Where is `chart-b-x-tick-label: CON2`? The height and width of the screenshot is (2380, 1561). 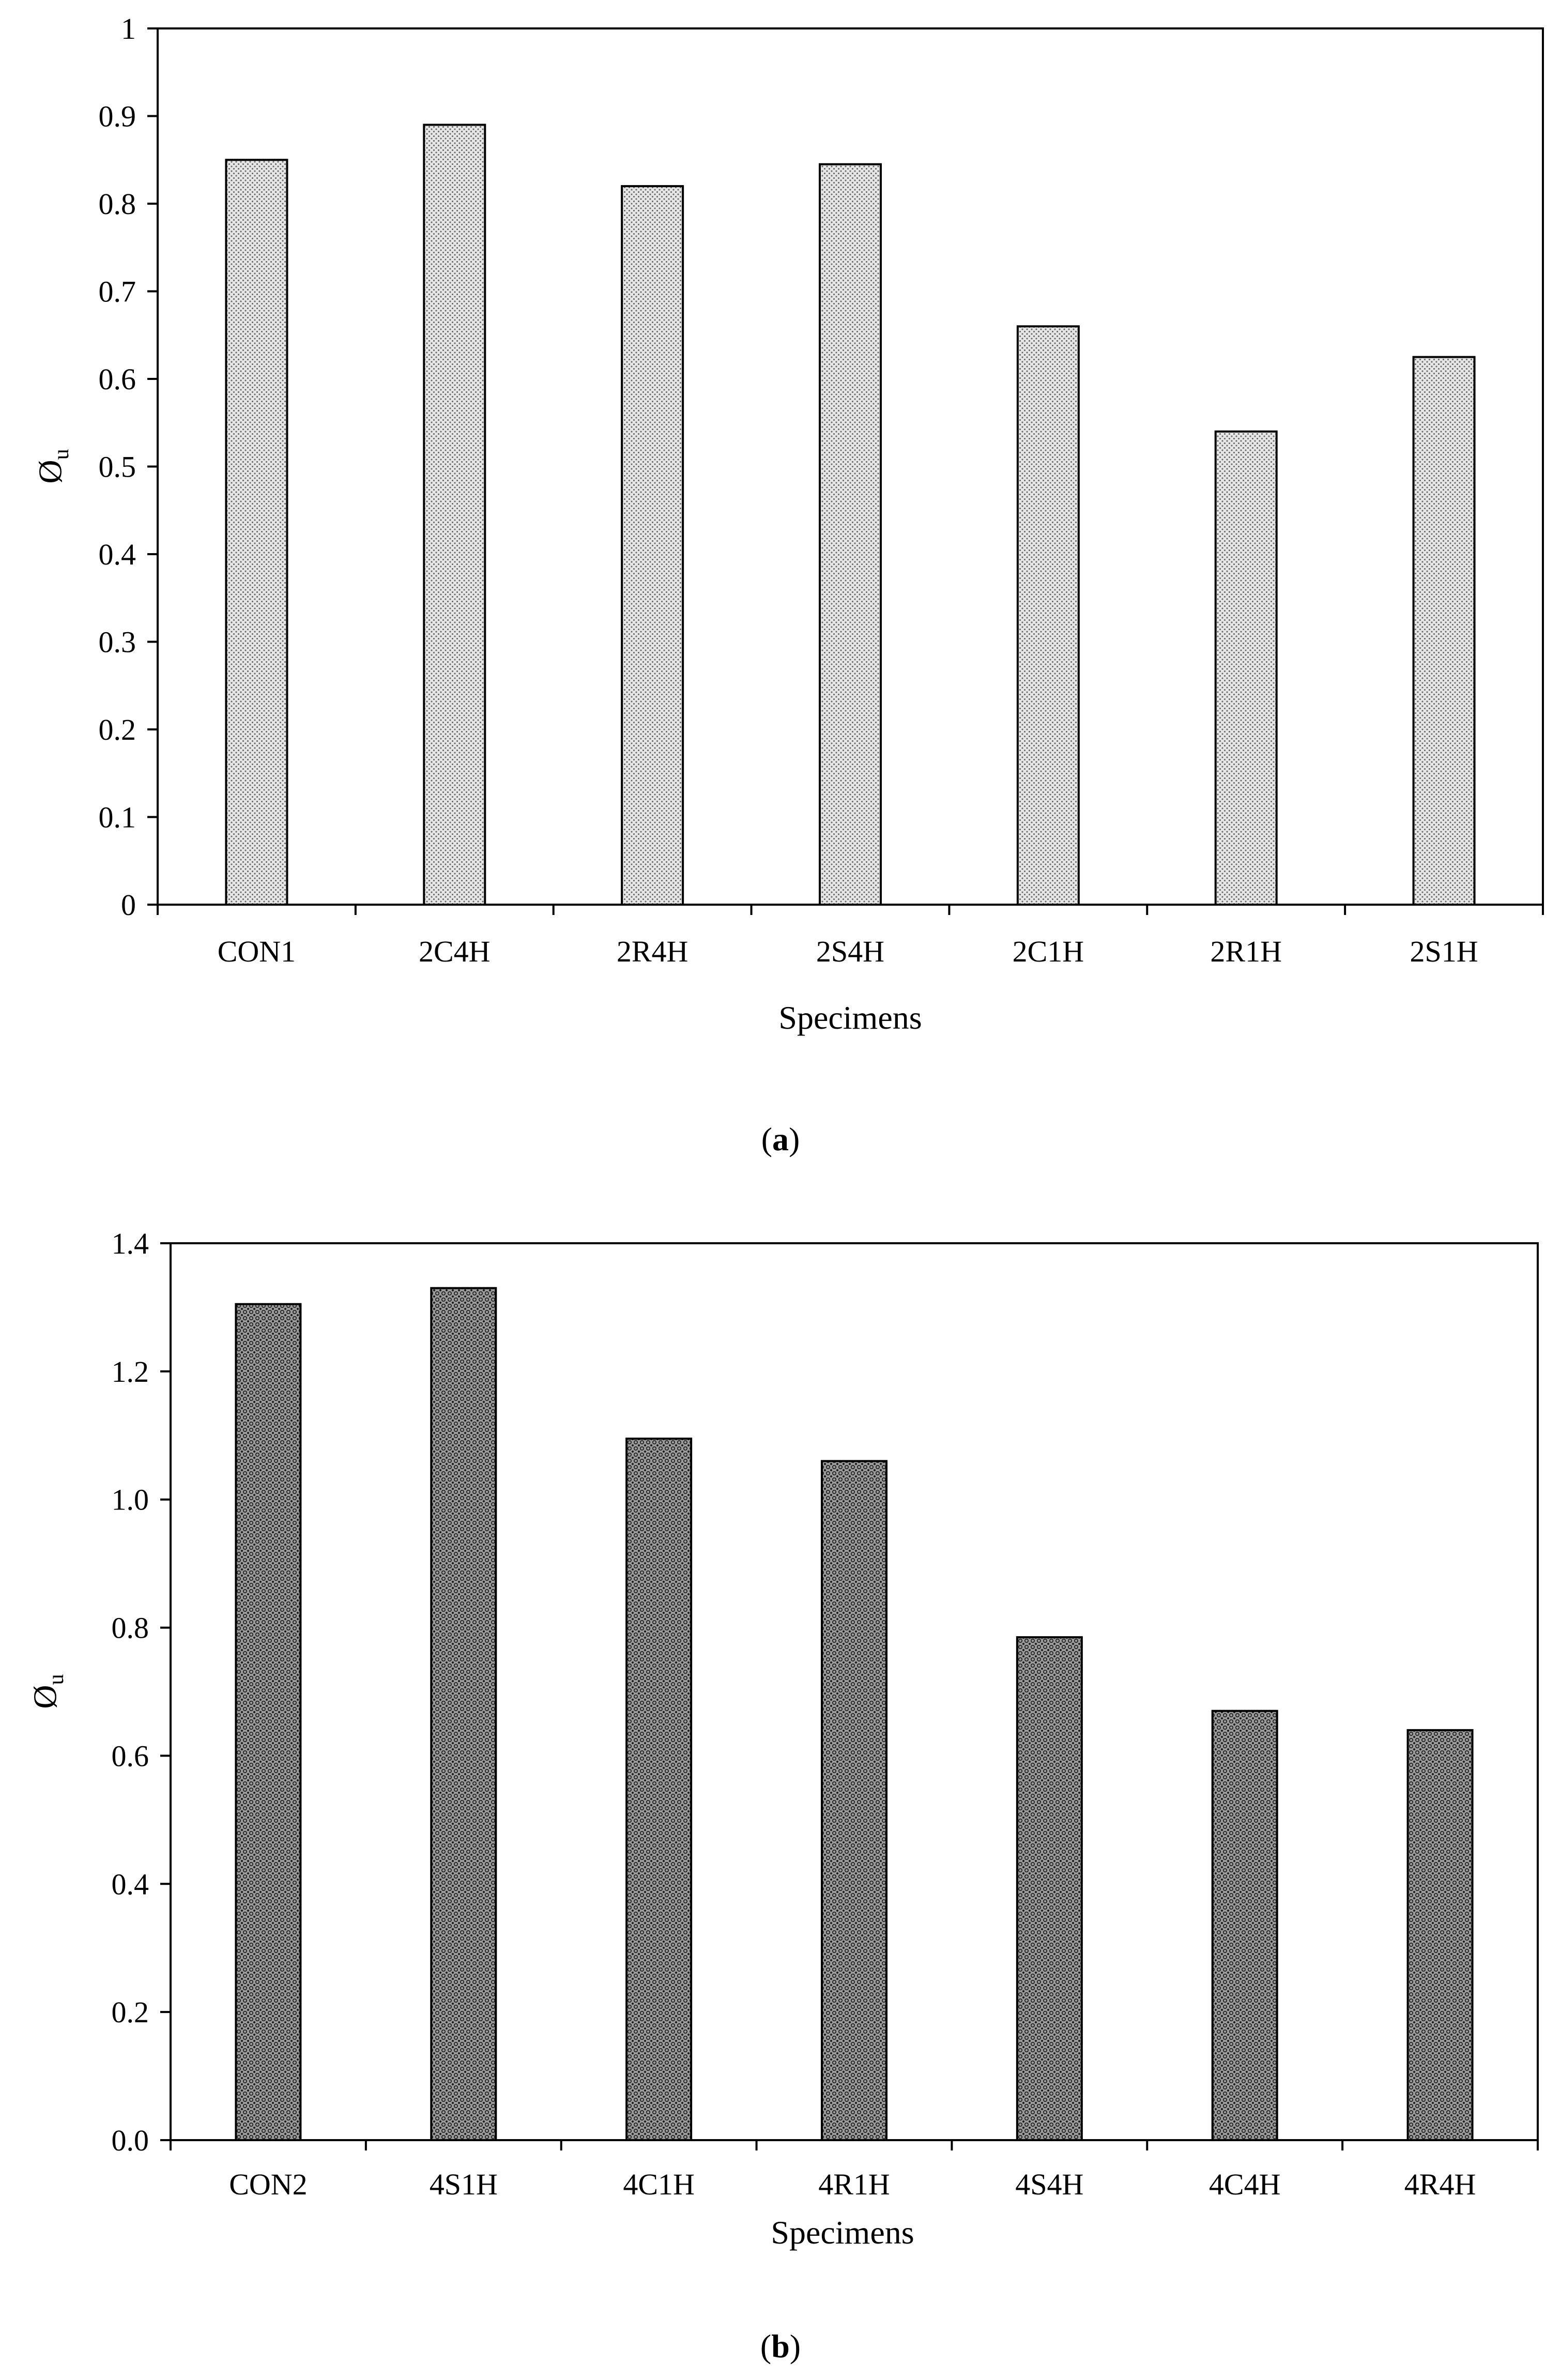 chart-b-x-tick-label: CON2 is located at coordinates (268, 2184).